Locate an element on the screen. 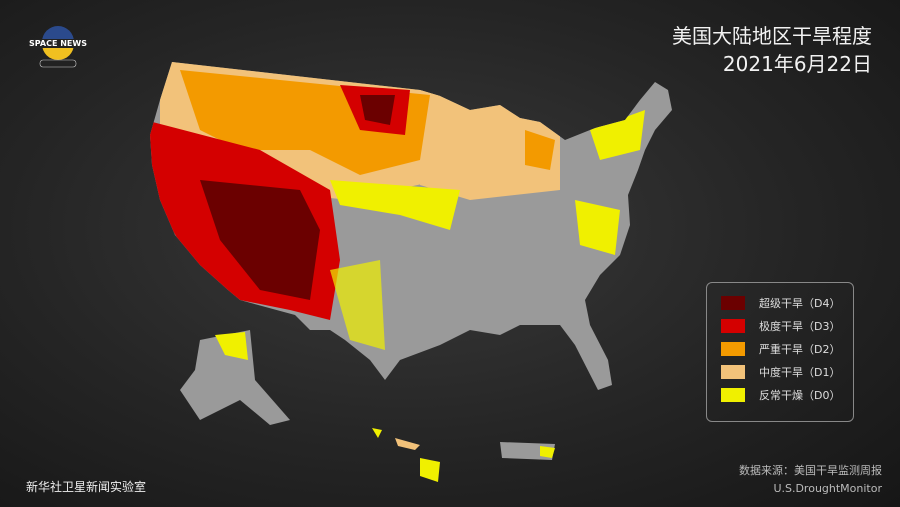 The height and width of the screenshot is (507, 900). footer-credit: 新华社卫星新闻实验室 is located at coordinates (86, 487).